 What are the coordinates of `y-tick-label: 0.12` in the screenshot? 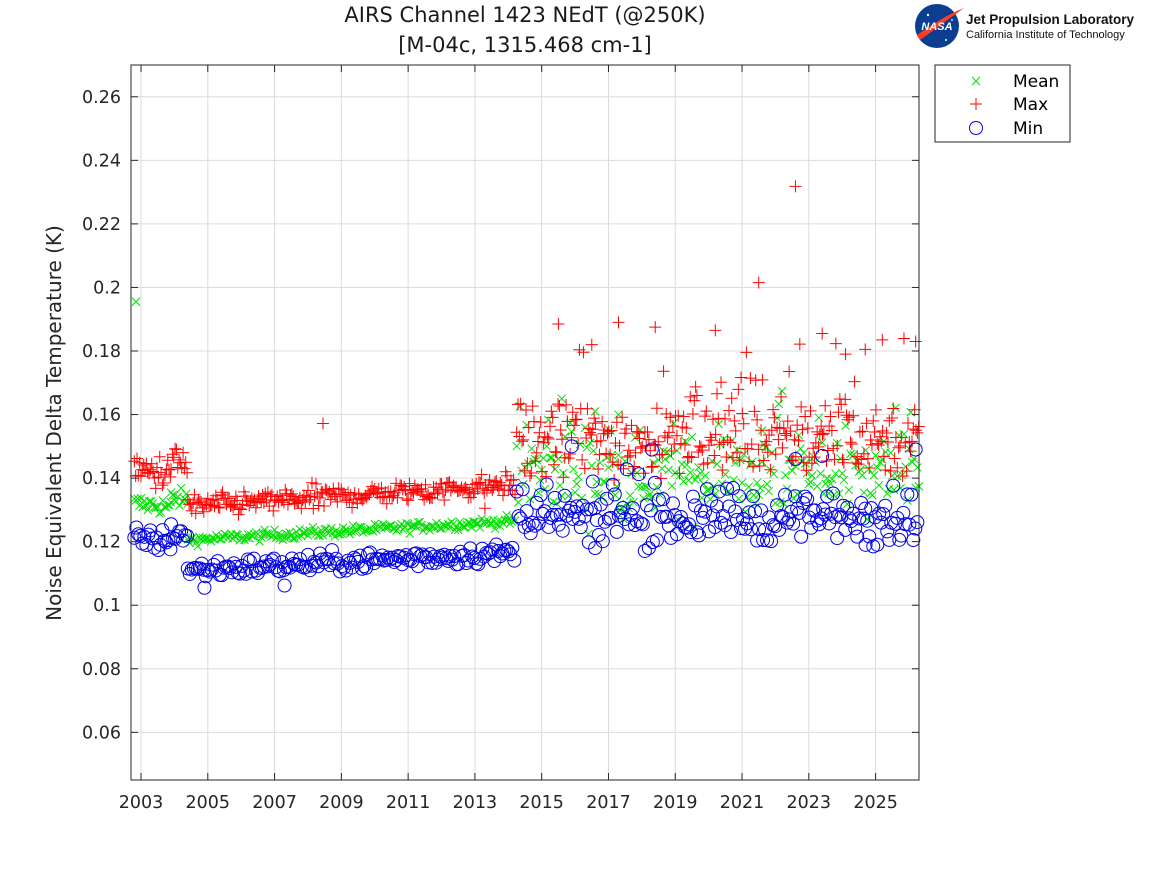 It's located at (101, 543).